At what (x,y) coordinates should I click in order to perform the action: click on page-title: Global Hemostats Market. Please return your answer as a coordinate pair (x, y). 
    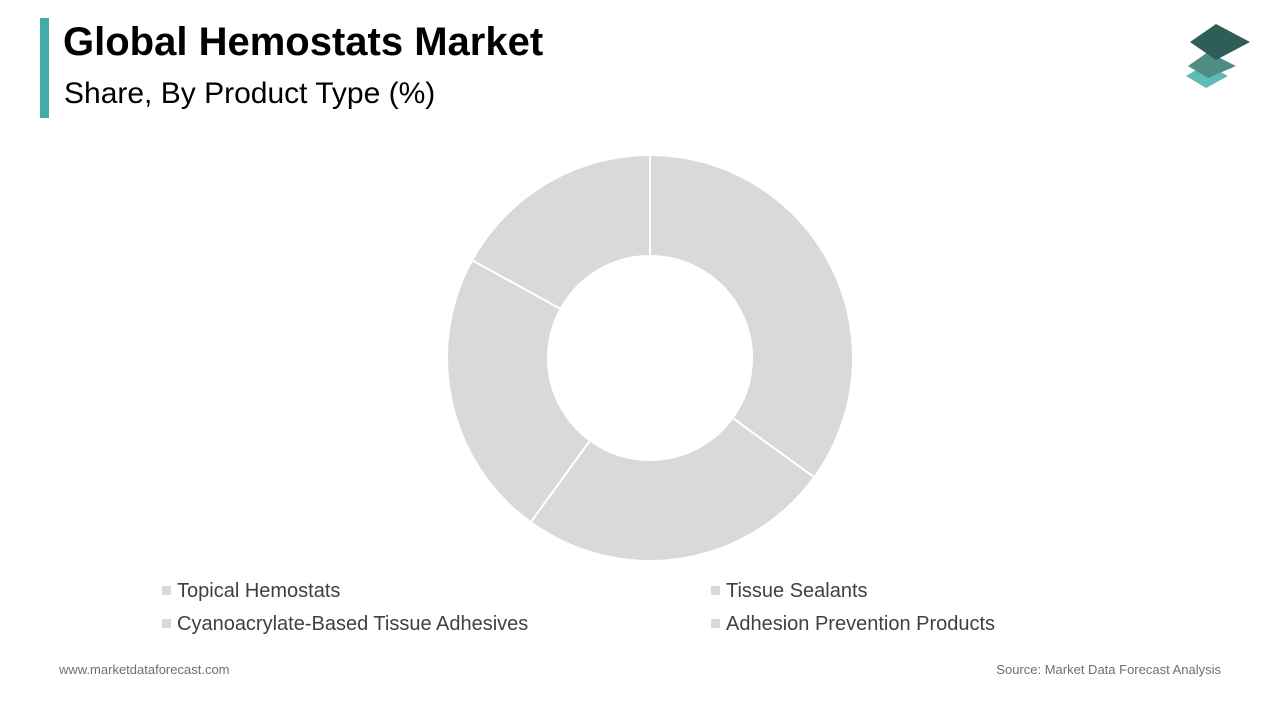
    Looking at the image, I should click on (303, 42).